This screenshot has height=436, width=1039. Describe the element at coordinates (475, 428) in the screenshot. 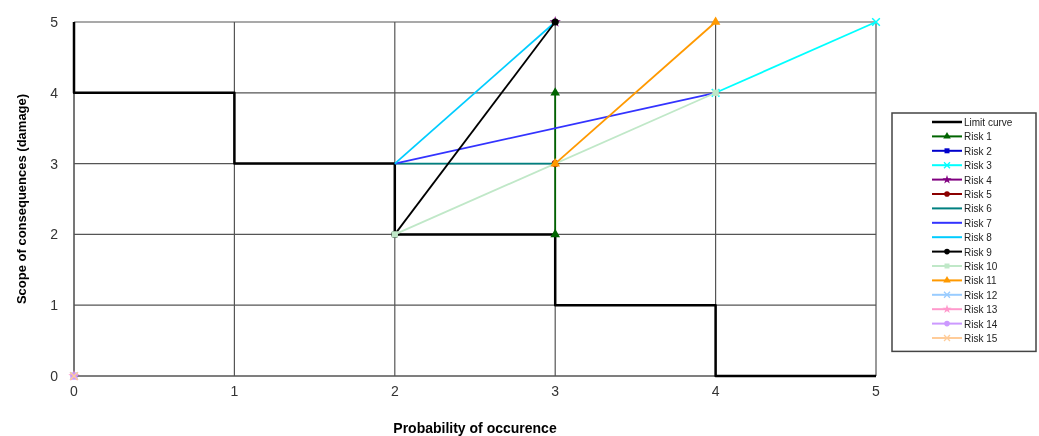

I see `x-axis-title: Probability of occurence` at that location.